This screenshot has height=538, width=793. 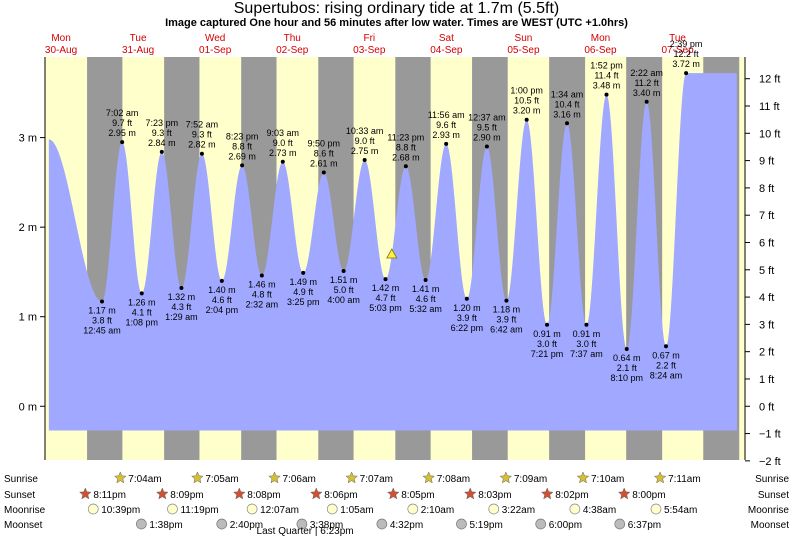 I want to click on low-tide-label: 4.1 ft, so click(x=142, y=312).